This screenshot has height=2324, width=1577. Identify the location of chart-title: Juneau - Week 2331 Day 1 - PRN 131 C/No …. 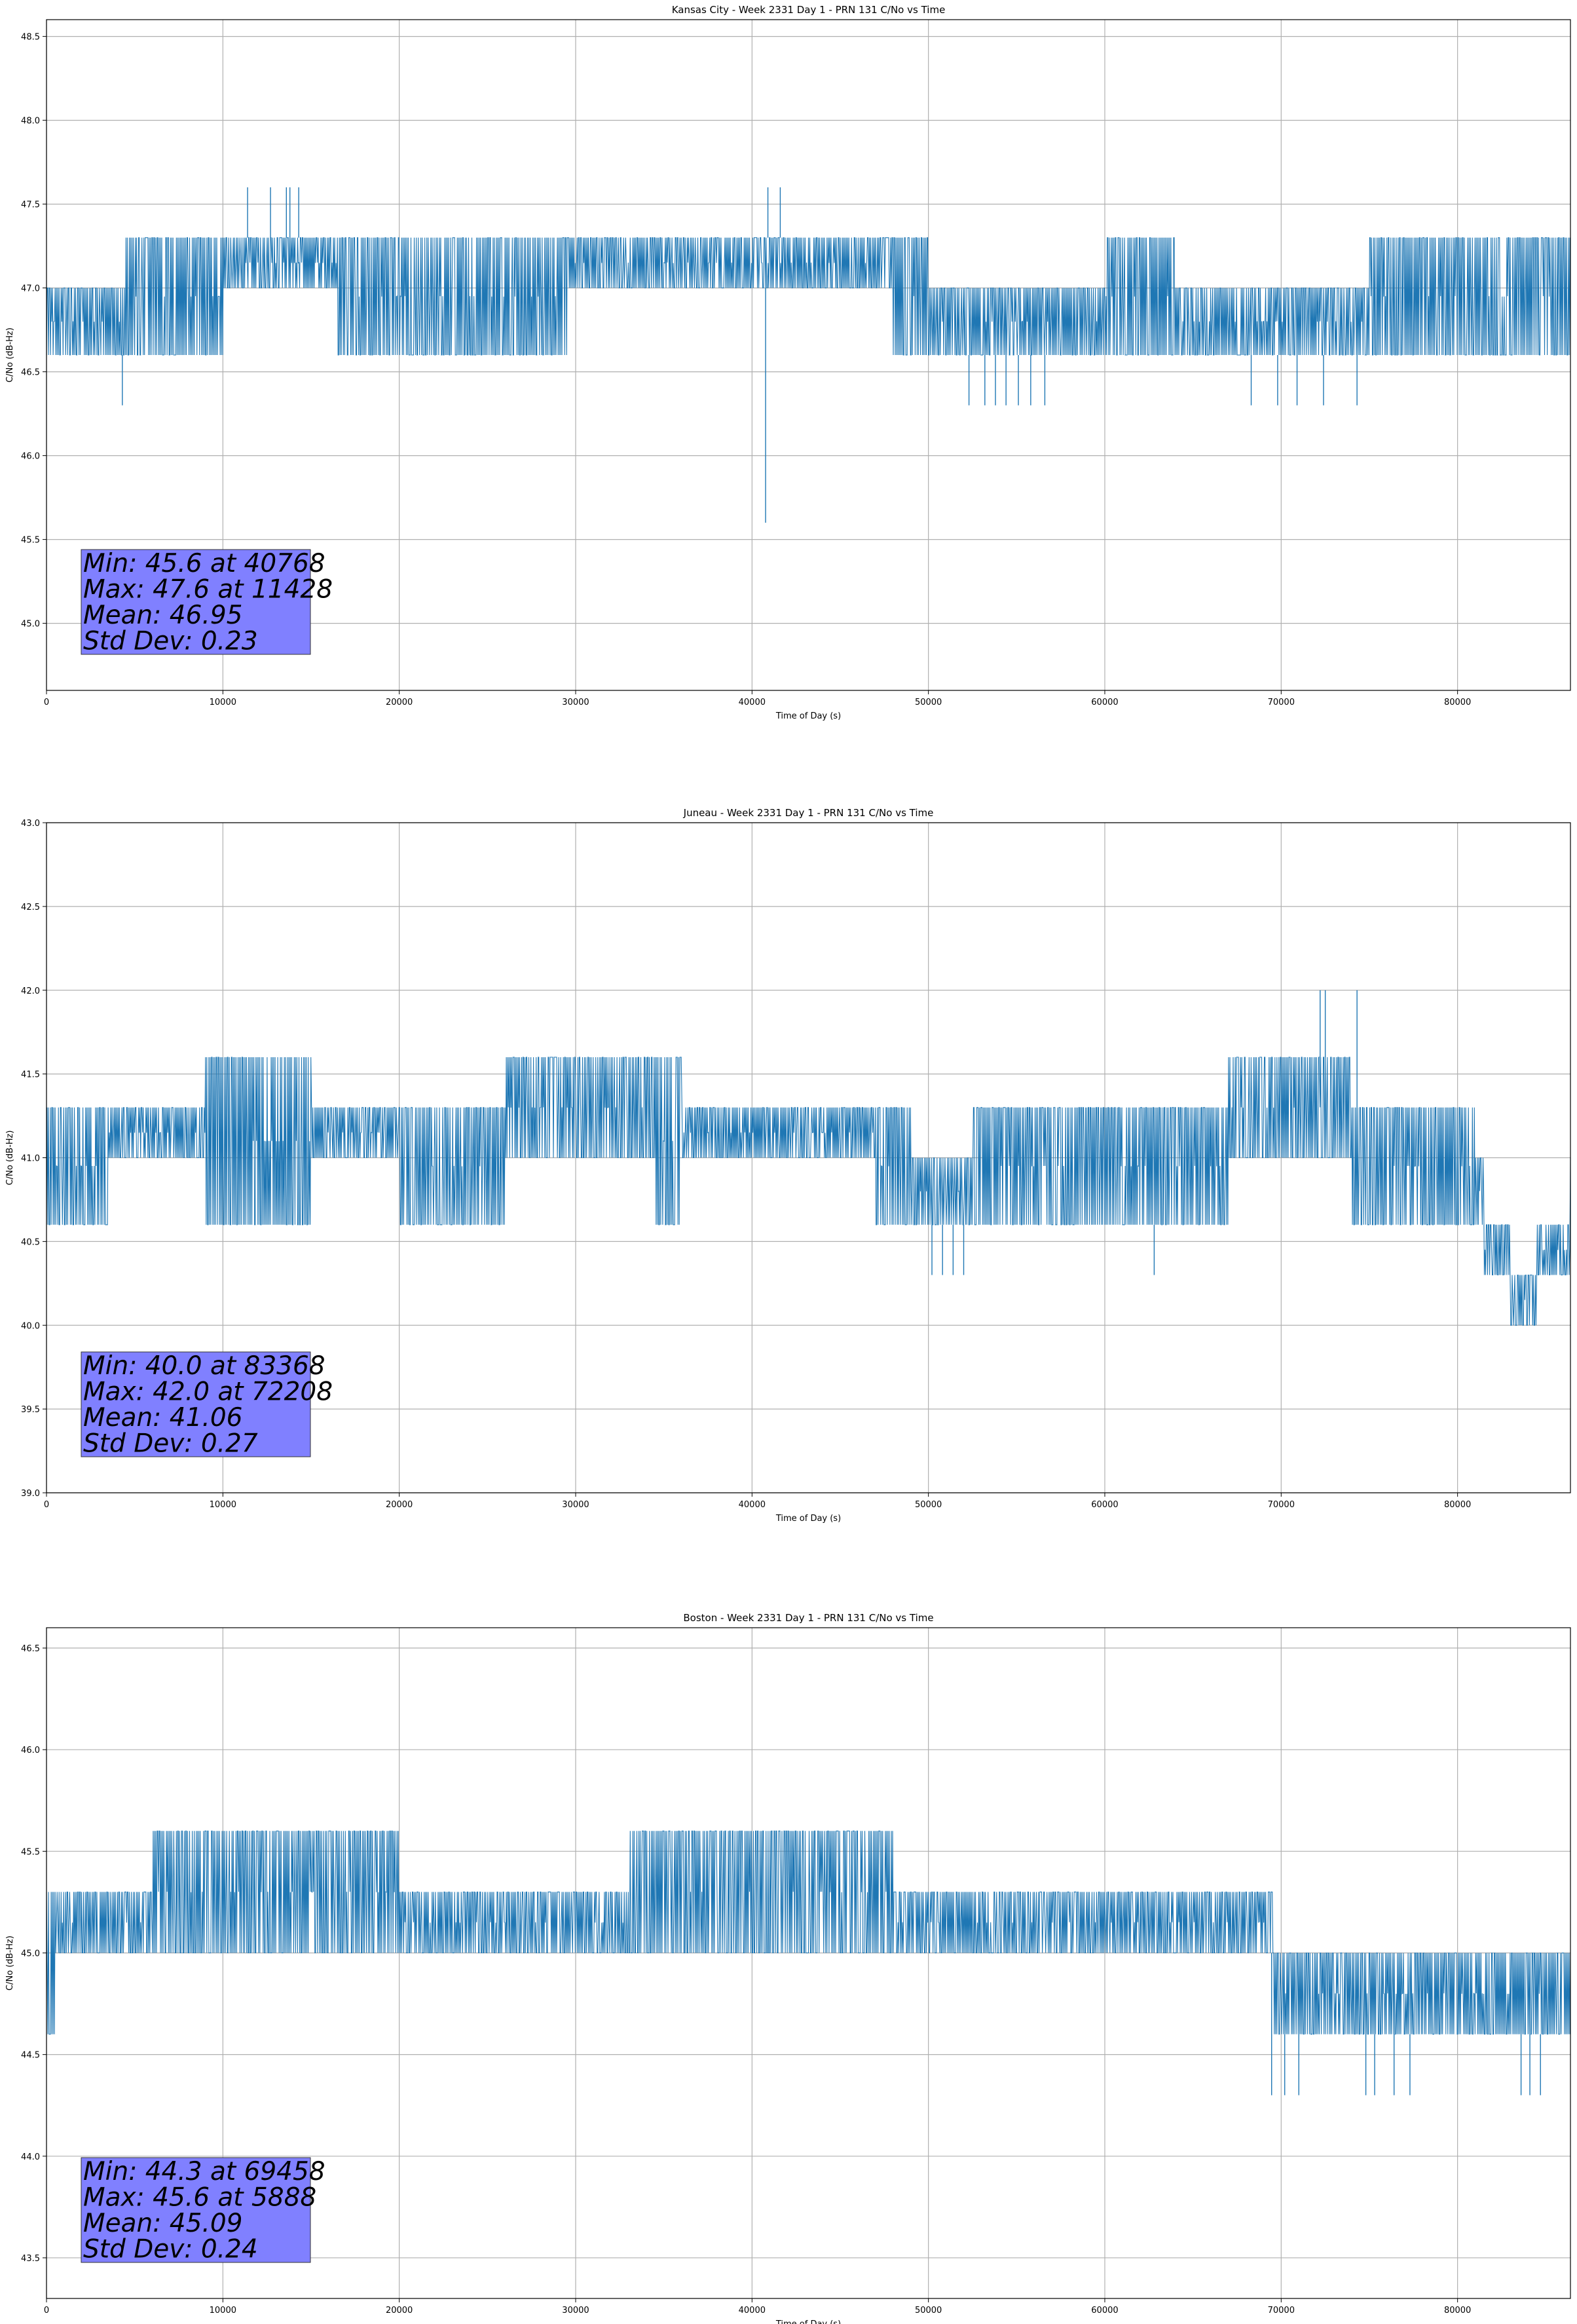
(808, 813).